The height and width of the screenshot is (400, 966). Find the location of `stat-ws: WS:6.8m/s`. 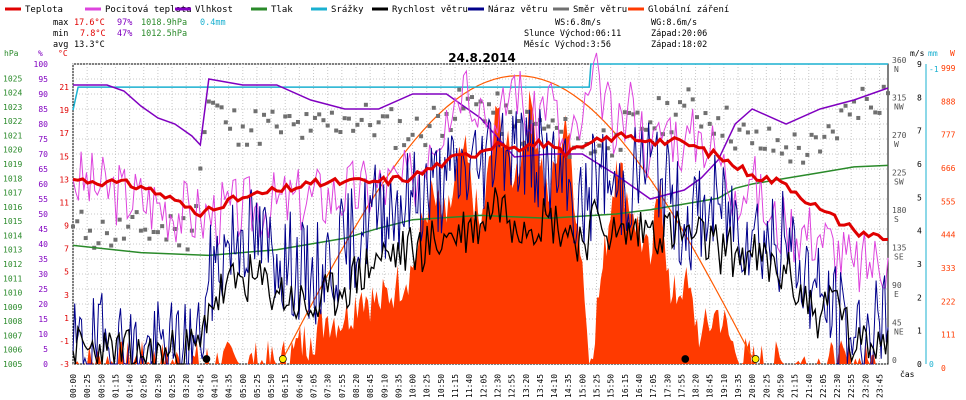

stat-ws: WS:6.8m/s is located at coordinates (578, 23).